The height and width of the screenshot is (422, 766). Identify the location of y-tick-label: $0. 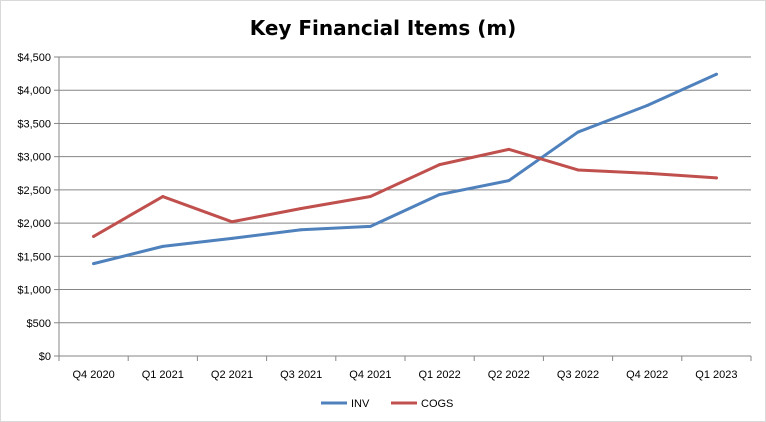
(45, 357).